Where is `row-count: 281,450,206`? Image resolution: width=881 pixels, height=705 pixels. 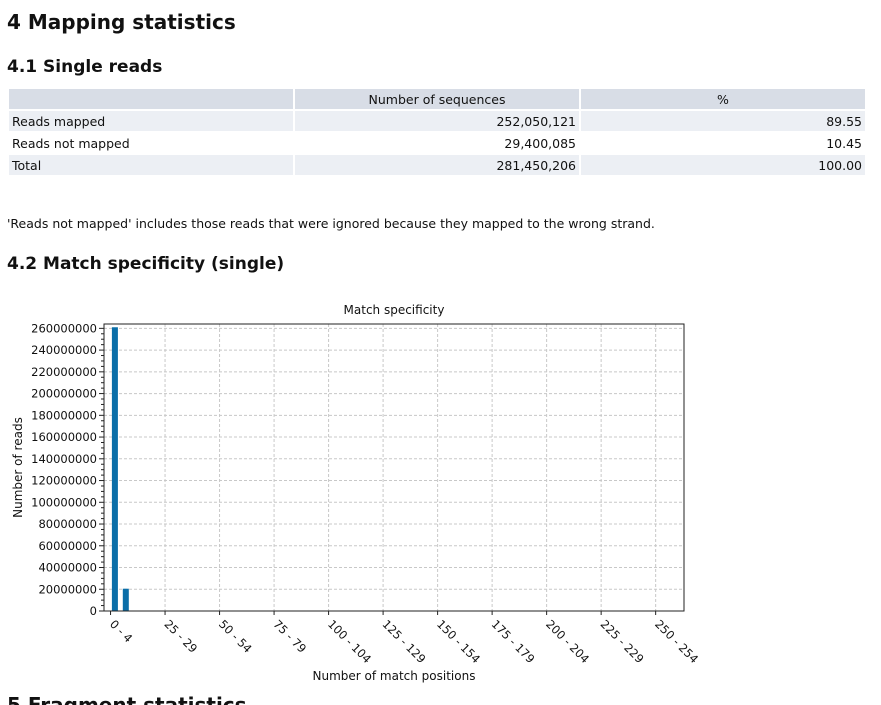
row-count: 281,450,206 is located at coordinates (437, 165).